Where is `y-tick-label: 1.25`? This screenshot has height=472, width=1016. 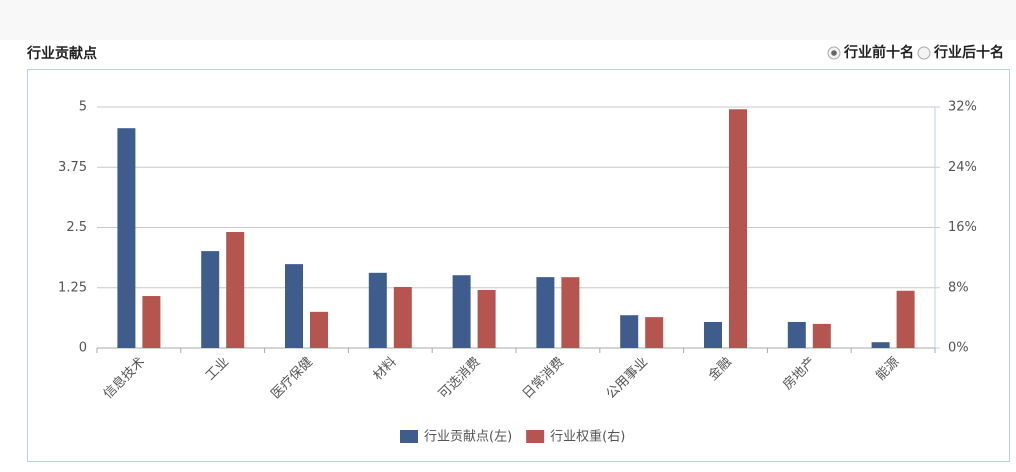
y-tick-label: 1.25 is located at coordinates (72, 287).